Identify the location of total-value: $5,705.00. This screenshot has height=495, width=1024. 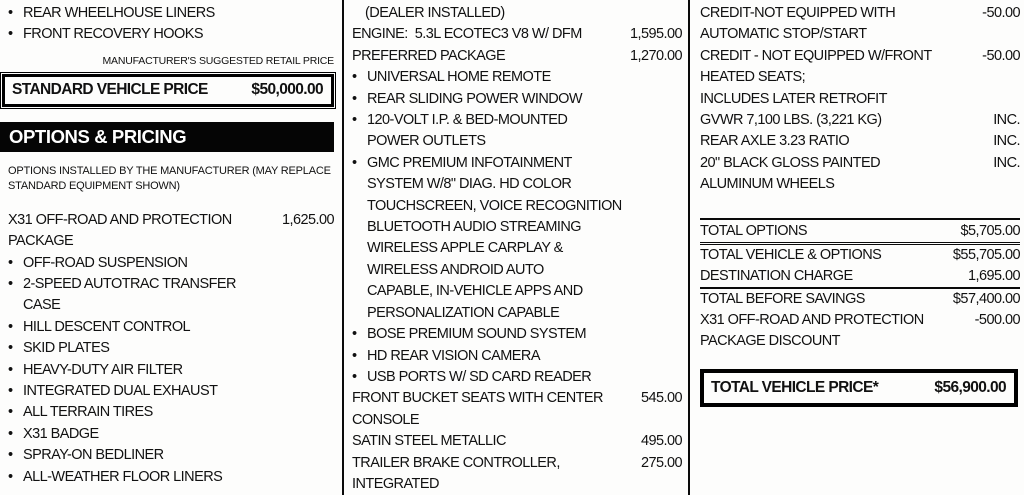
(990, 230).